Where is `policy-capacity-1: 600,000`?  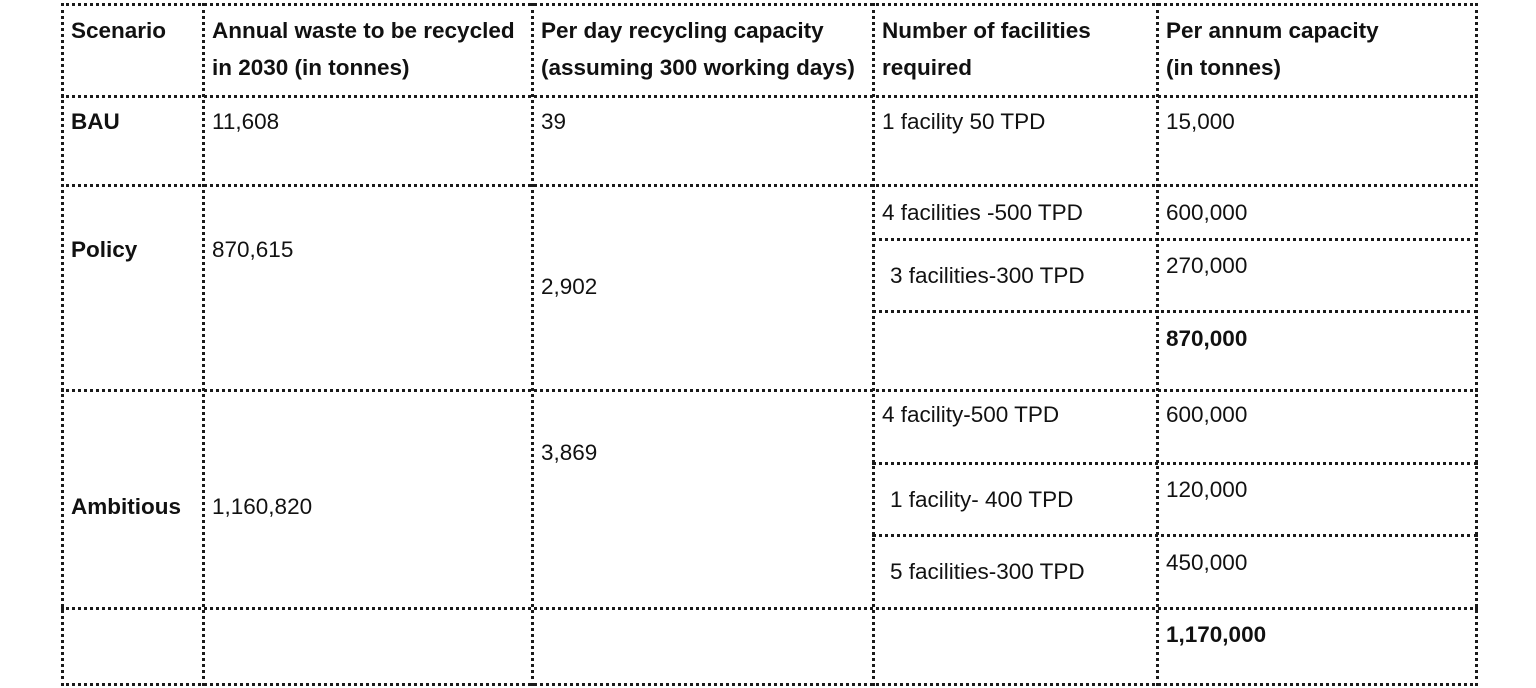
policy-capacity-1: 600,000 is located at coordinates (1207, 212).